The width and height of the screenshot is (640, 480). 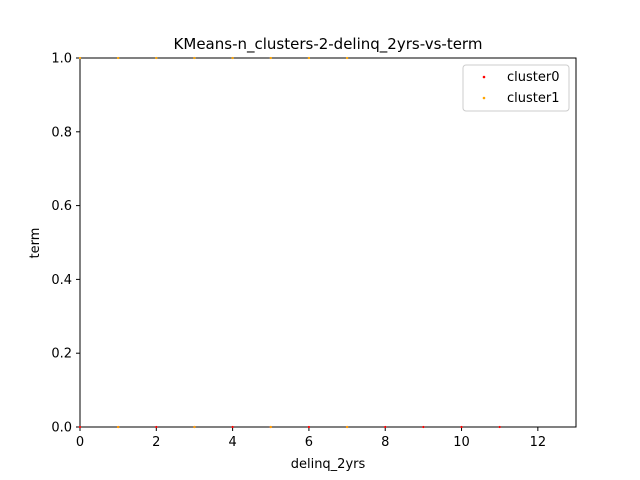 I want to click on y-axis: 0.0 0.2 0.4 0.6 0.8 1.0, so click(x=65, y=244).